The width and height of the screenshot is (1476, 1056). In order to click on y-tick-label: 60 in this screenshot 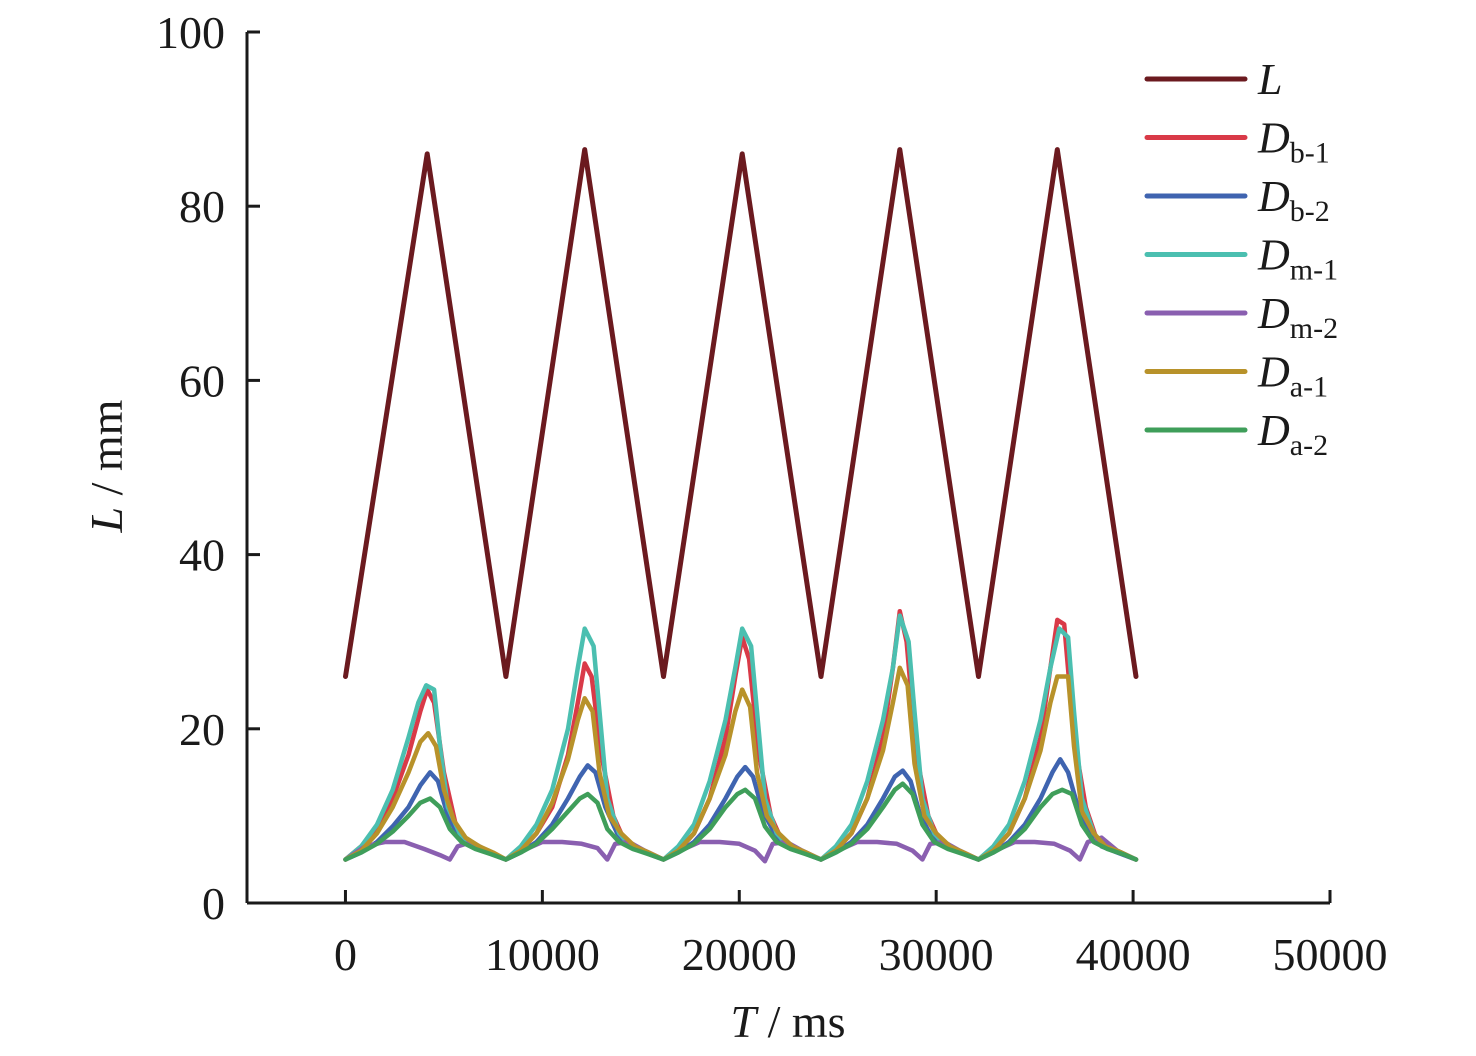, I will do `click(202, 380)`.